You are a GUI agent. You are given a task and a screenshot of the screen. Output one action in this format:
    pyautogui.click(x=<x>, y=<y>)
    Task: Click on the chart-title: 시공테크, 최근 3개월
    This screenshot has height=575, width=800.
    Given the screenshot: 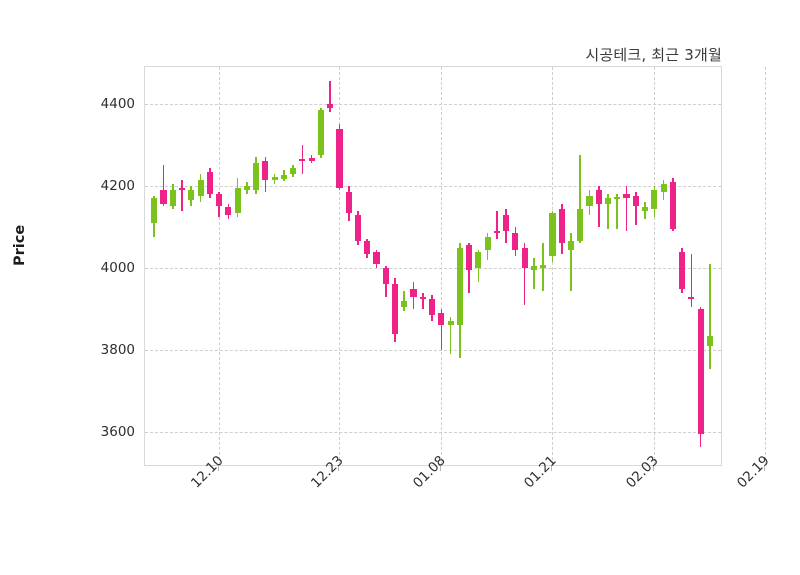 What is the action you would take?
    pyautogui.click(x=653, y=55)
    